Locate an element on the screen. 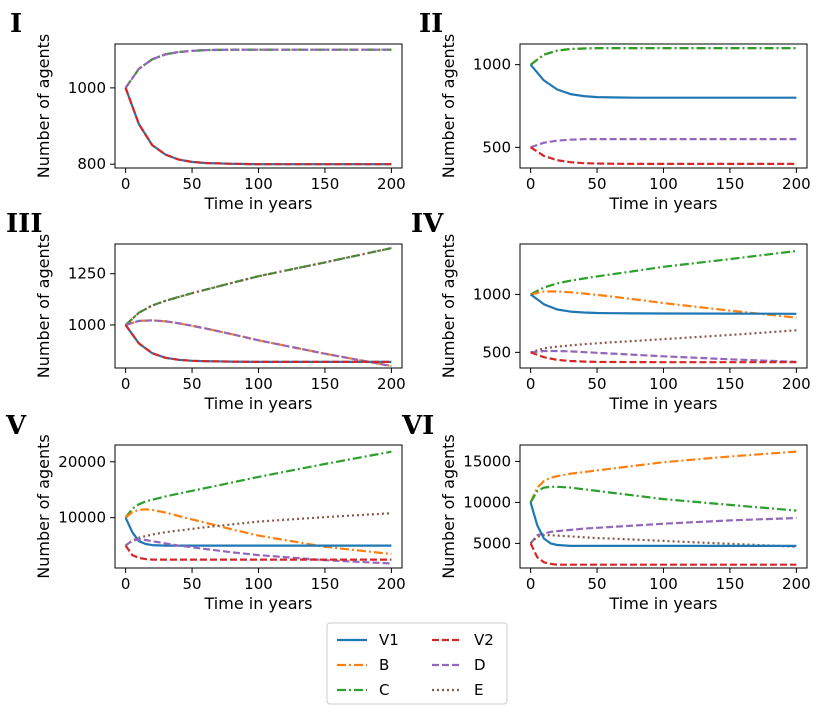 This screenshot has height=712, width=830. legend-label-e: E is located at coordinates (478, 690).